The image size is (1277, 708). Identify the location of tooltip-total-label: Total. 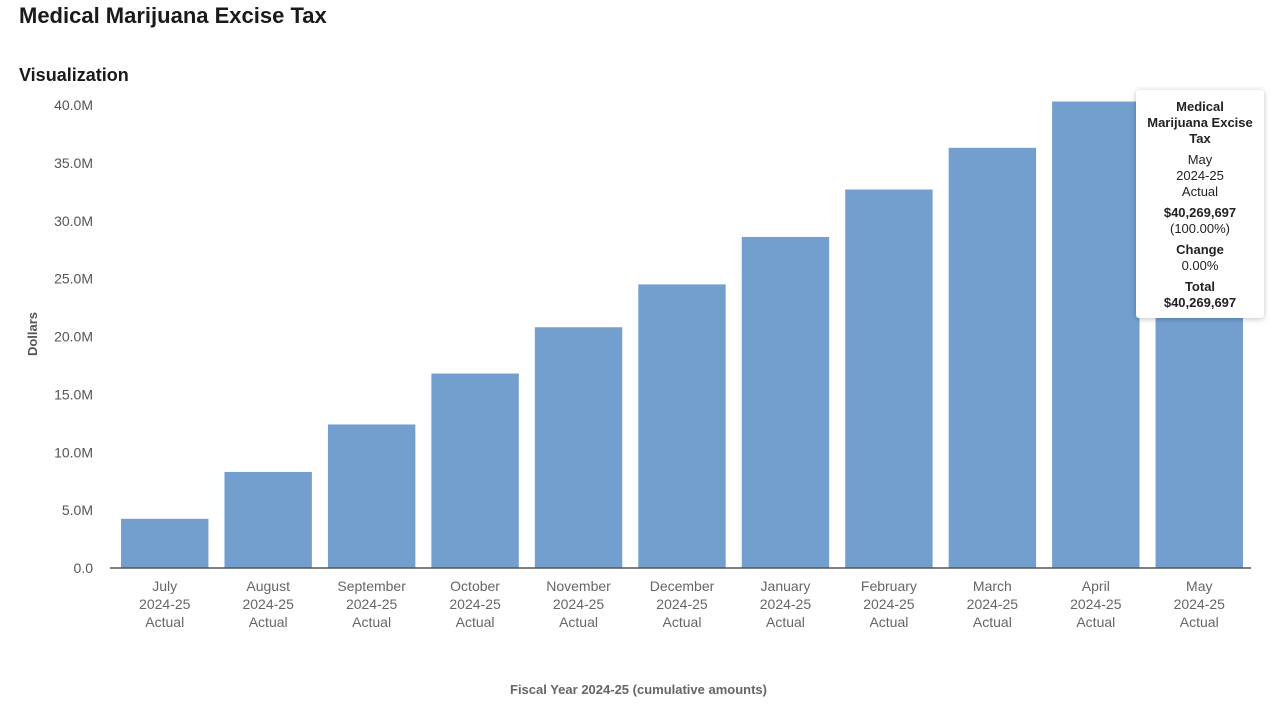
(1200, 286).